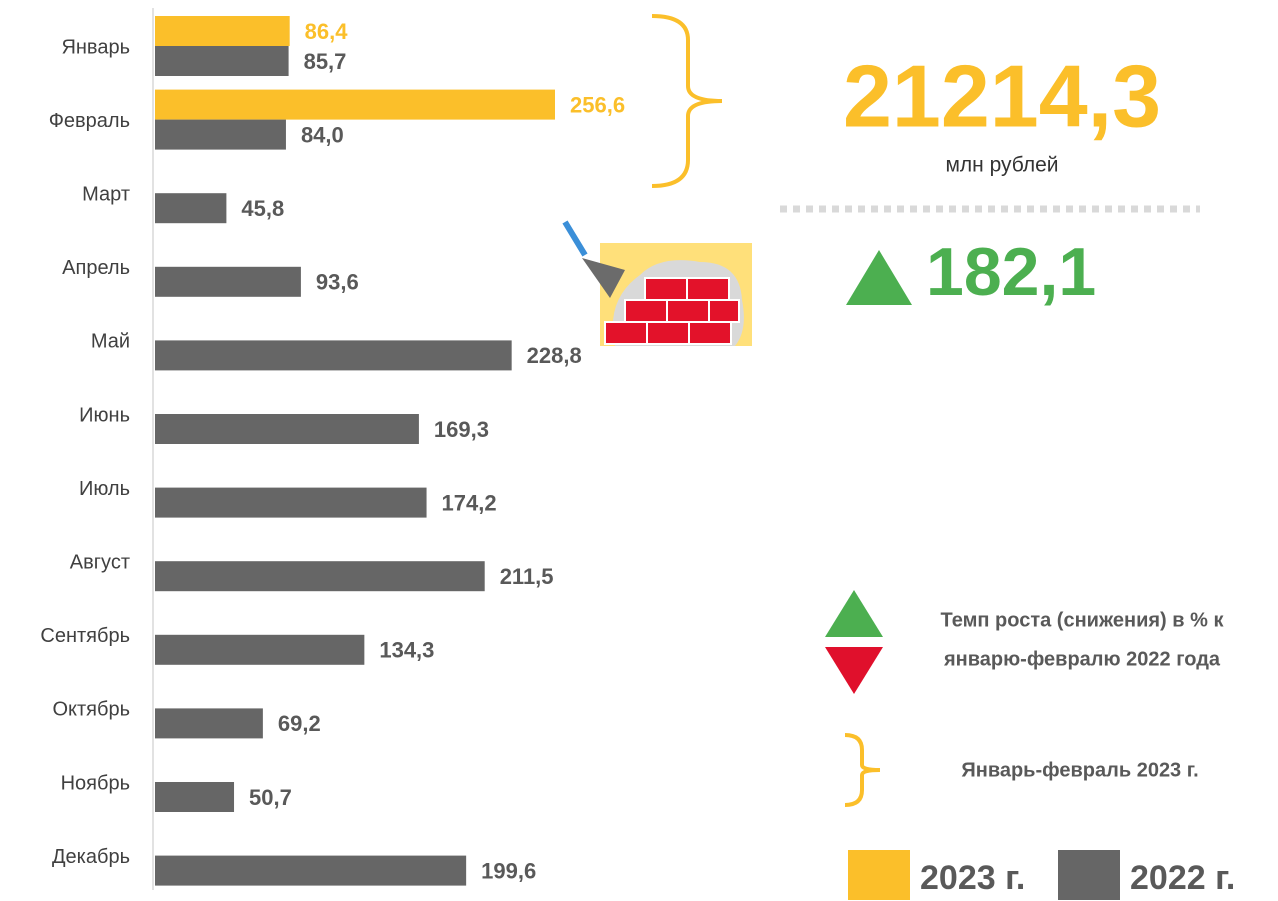 Image resolution: width=1278 pixels, height=901 pixels. I want to click on value-label: 45,8, so click(262, 208).